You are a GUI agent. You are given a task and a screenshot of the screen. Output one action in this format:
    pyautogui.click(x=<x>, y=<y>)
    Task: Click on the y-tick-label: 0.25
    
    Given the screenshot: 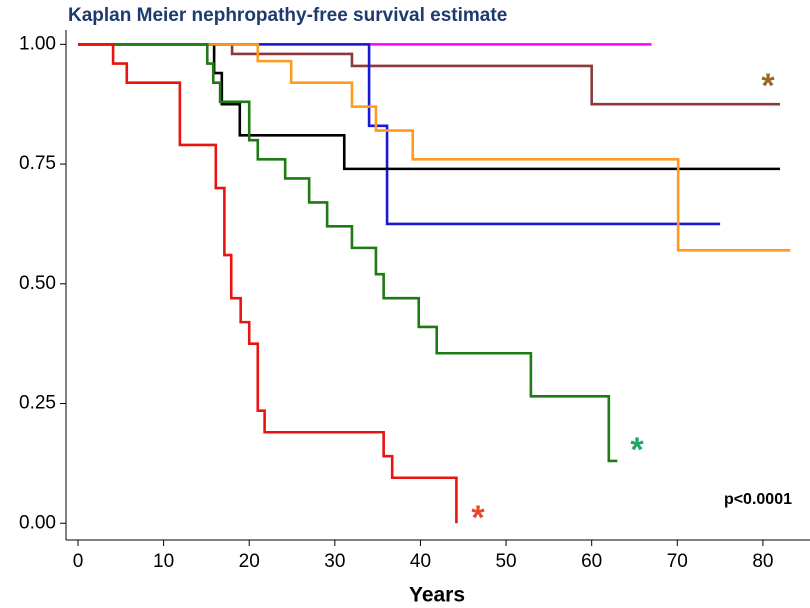 What is the action you would take?
    pyautogui.click(x=37, y=403)
    